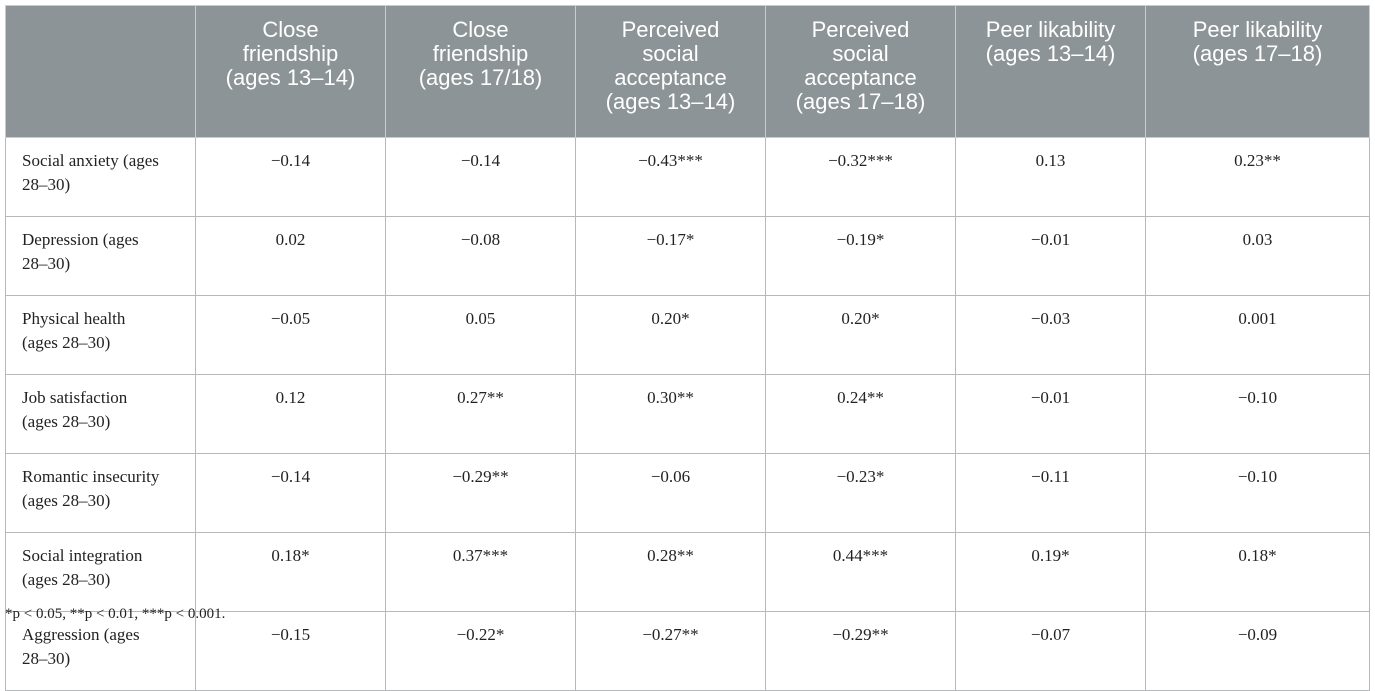 This screenshot has width=1375, height=691. Describe the element at coordinates (670, 256) in the screenshot. I see `table-cell: −0.17*` at that location.